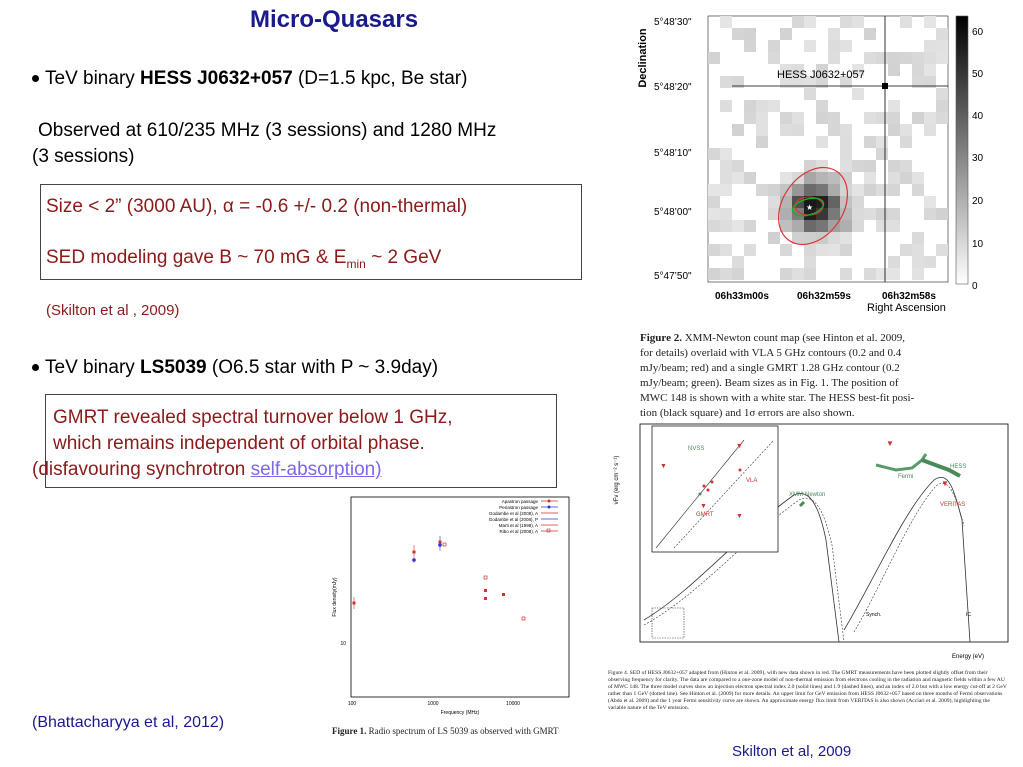  Describe the element at coordinates (316, 469) in the screenshot. I see `self-absorption-link: self-absorption)` at that location.